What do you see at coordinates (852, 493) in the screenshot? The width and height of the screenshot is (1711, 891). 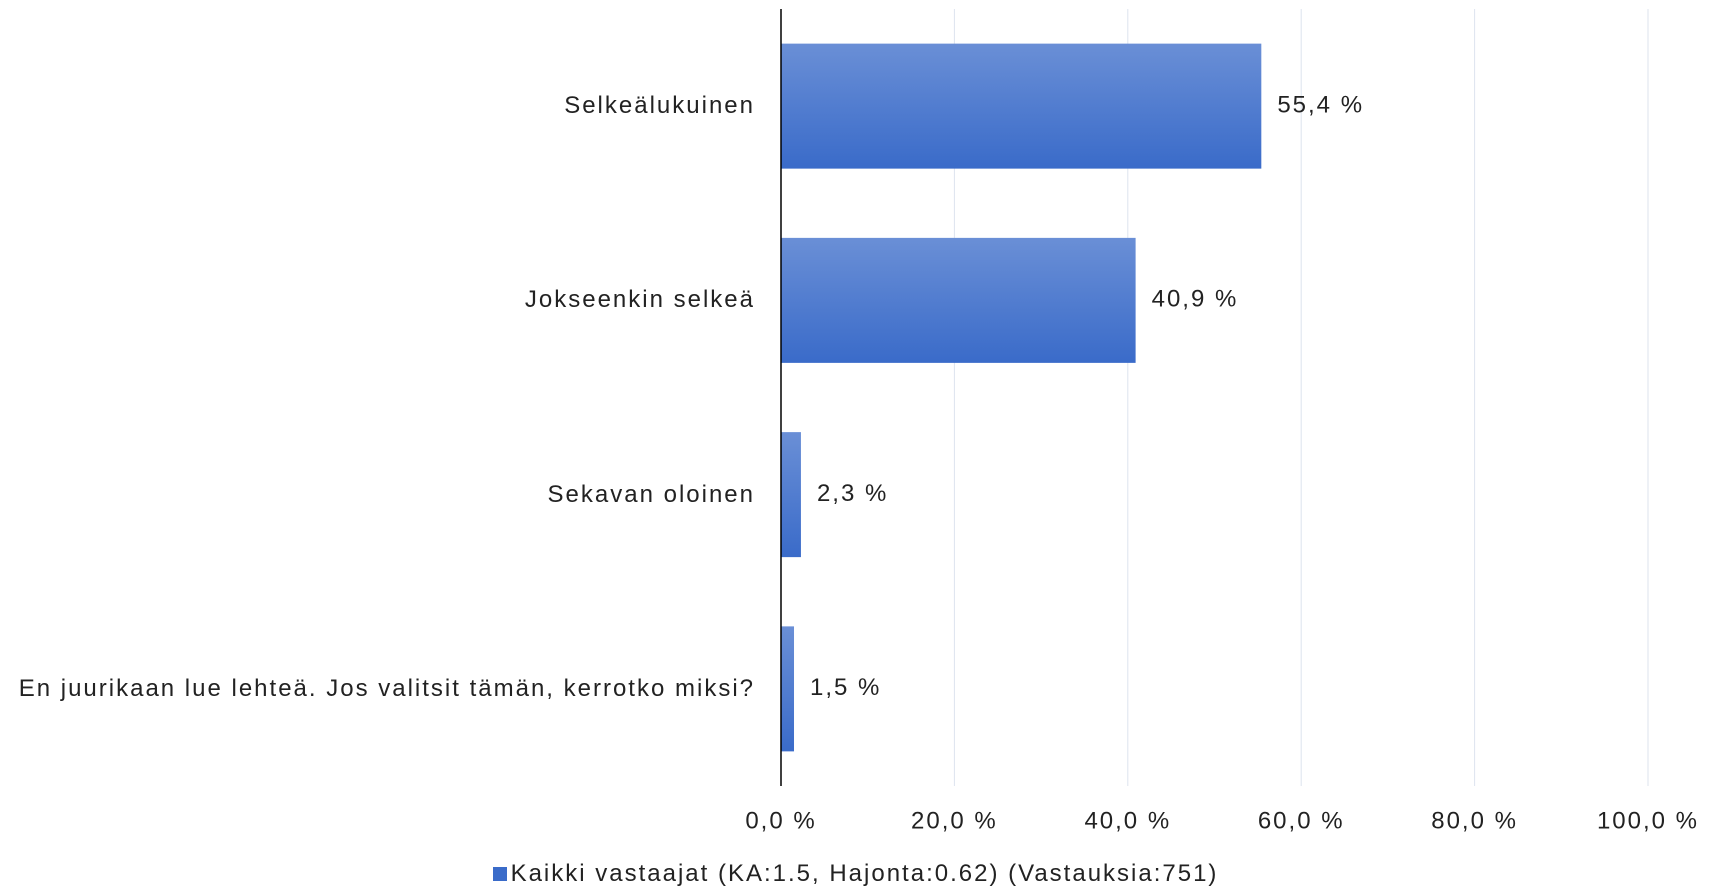 I see `value-label: 2,3 %` at bounding box center [852, 493].